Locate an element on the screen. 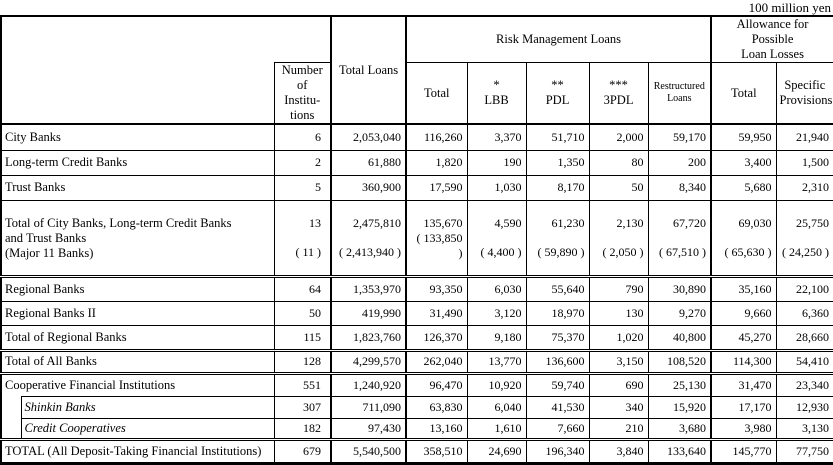 This screenshot has height=465, width=833. value-cell: 61,230( 59,890 ) is located at coordinates (557, 238).